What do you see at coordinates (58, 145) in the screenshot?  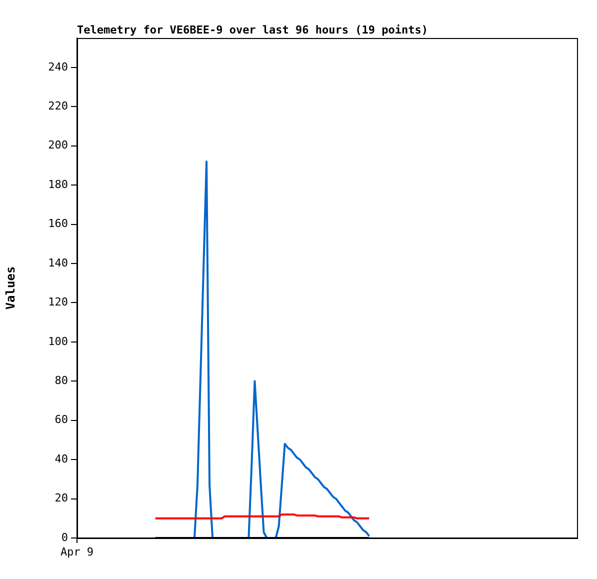 I see `y-tick-label: 200` at bounding box center [58, 145].